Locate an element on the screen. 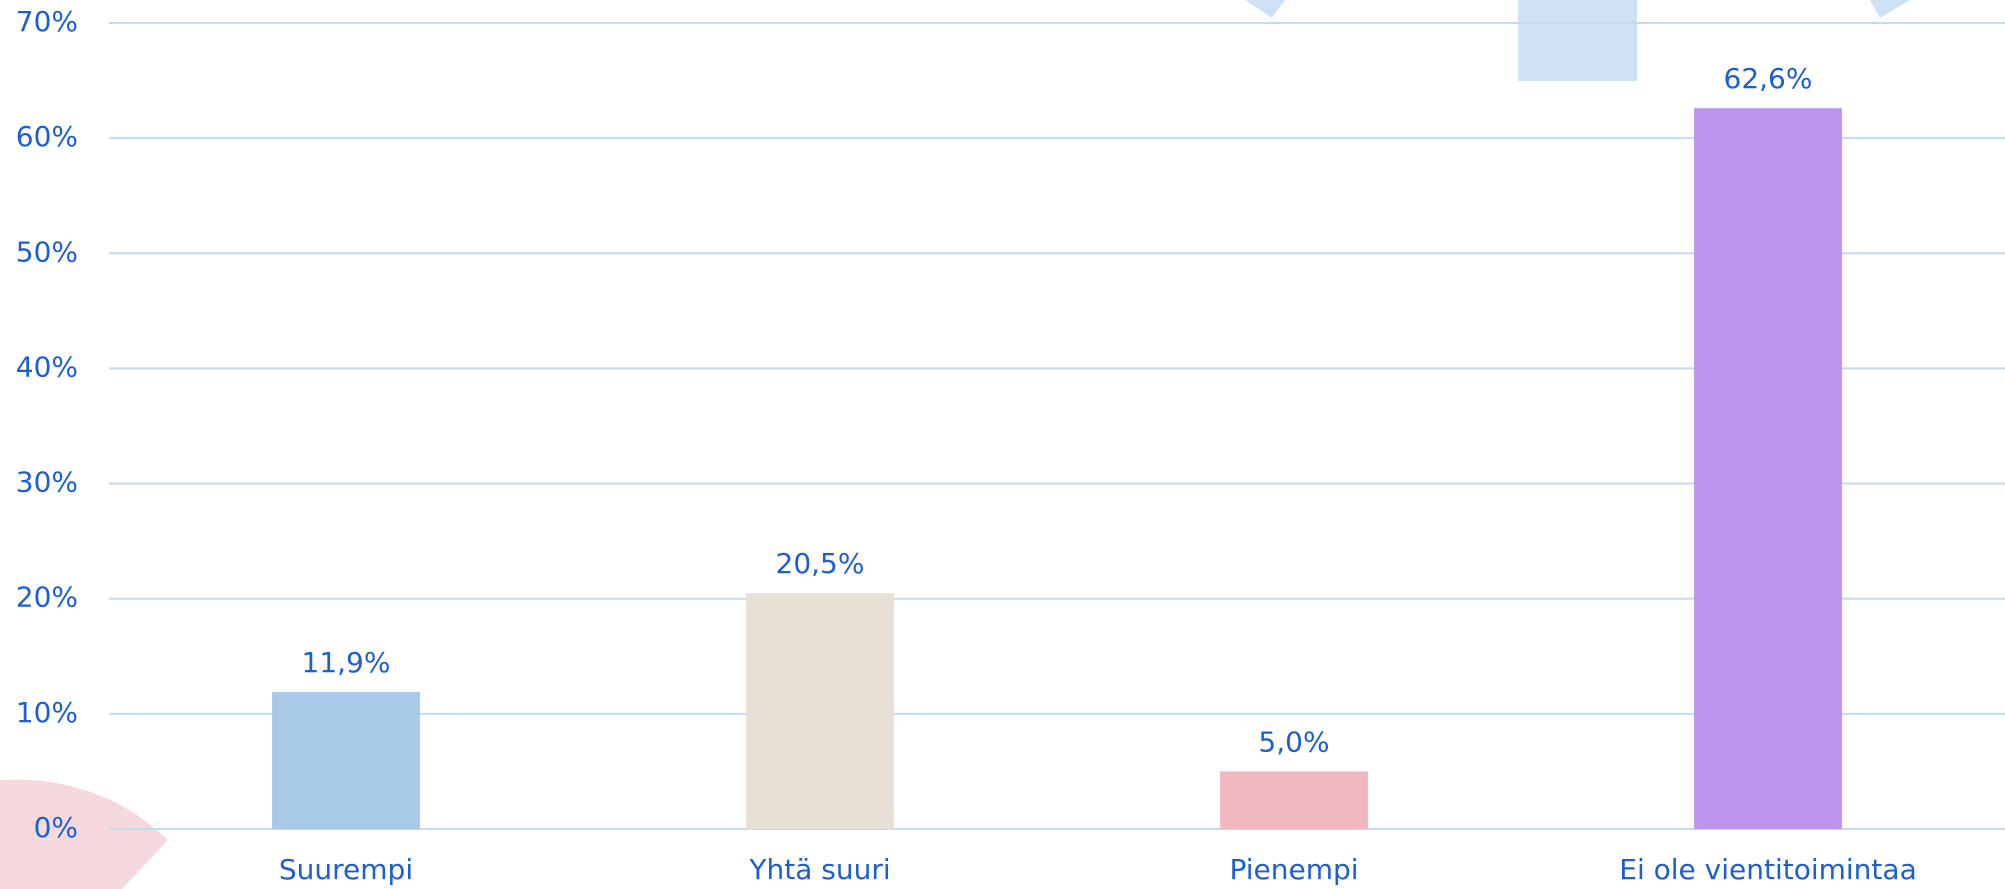  y-tick-label: 50% is located at coordinates (47, 251).